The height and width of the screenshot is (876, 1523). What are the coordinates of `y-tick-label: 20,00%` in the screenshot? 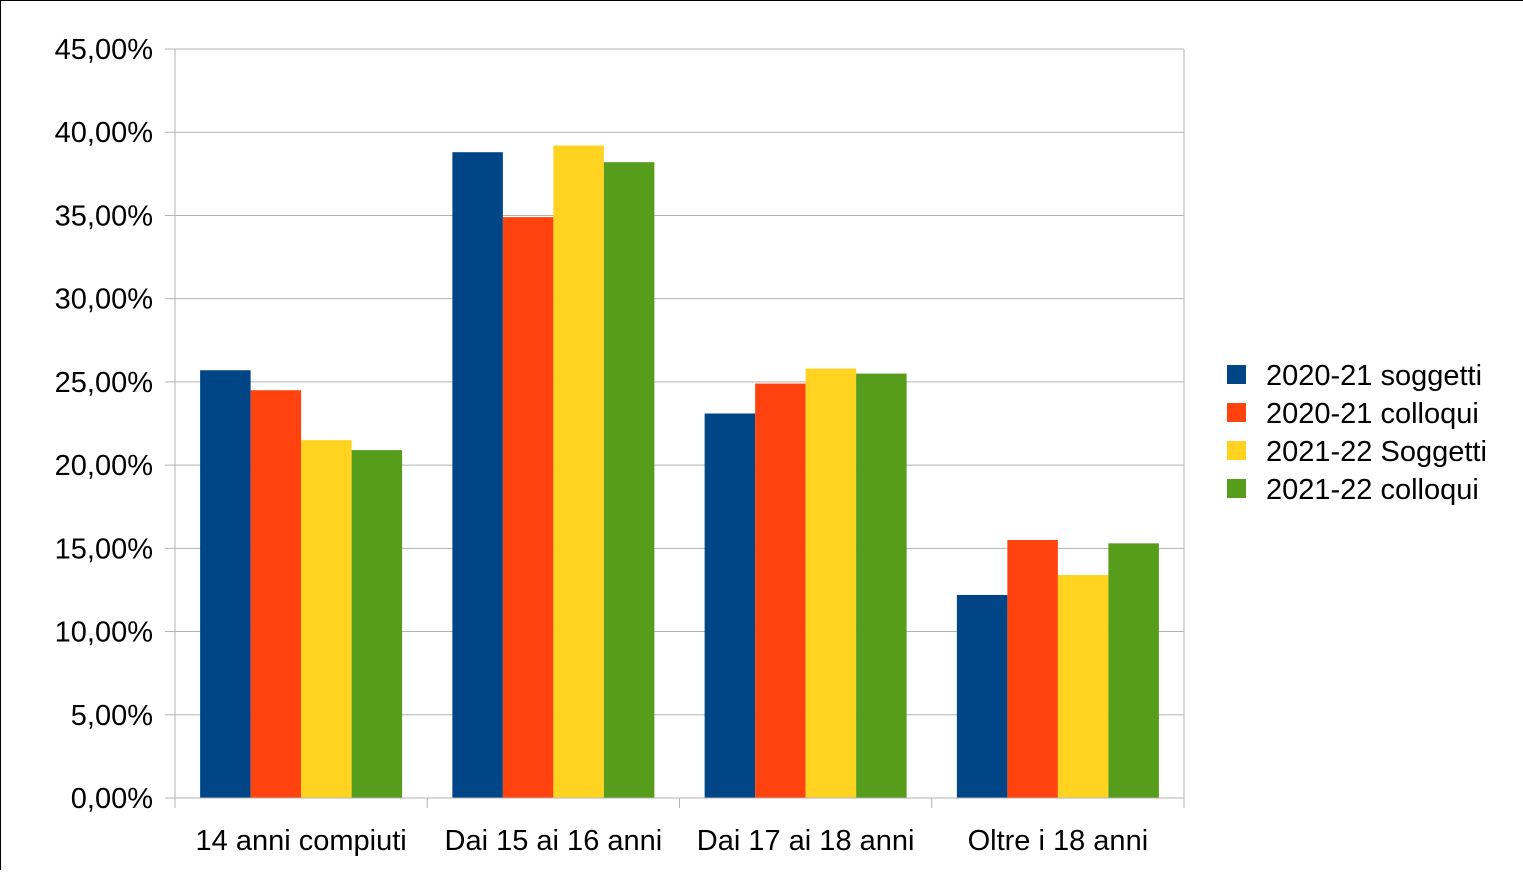 It's located at (104, 466).